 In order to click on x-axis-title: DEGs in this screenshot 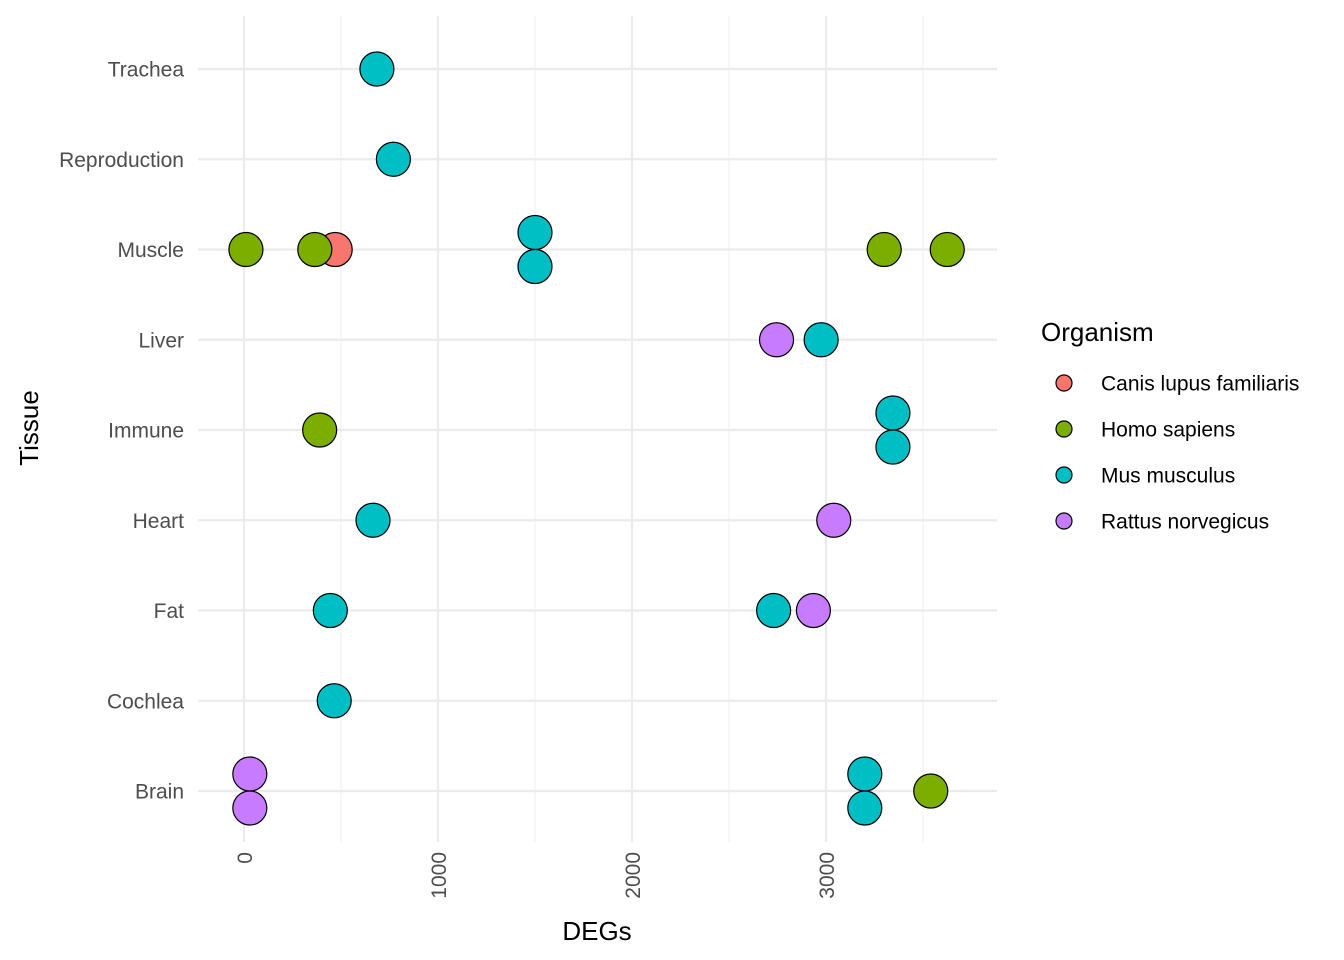, I will do `click(596, 931)`.